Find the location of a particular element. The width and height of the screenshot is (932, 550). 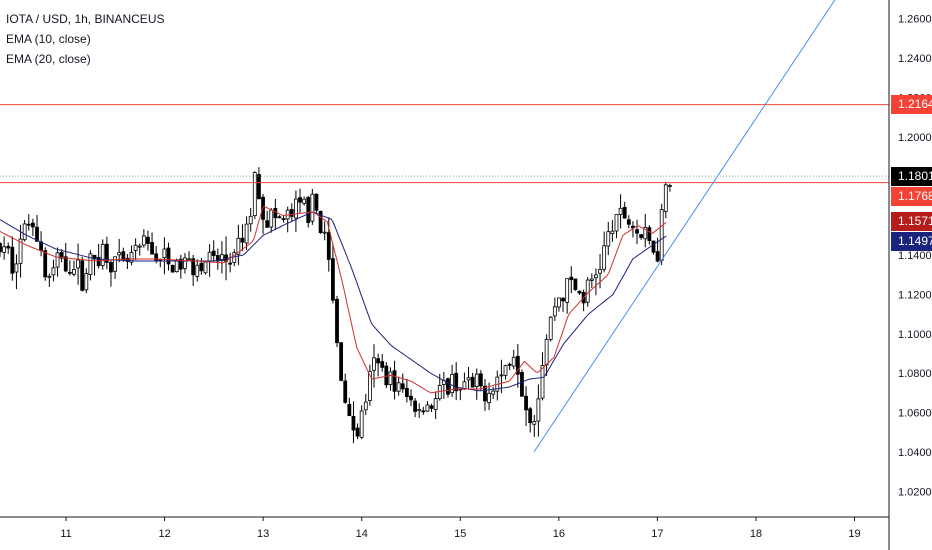

price-tag-current: 1.1801 is located at coordinates (911, 176).